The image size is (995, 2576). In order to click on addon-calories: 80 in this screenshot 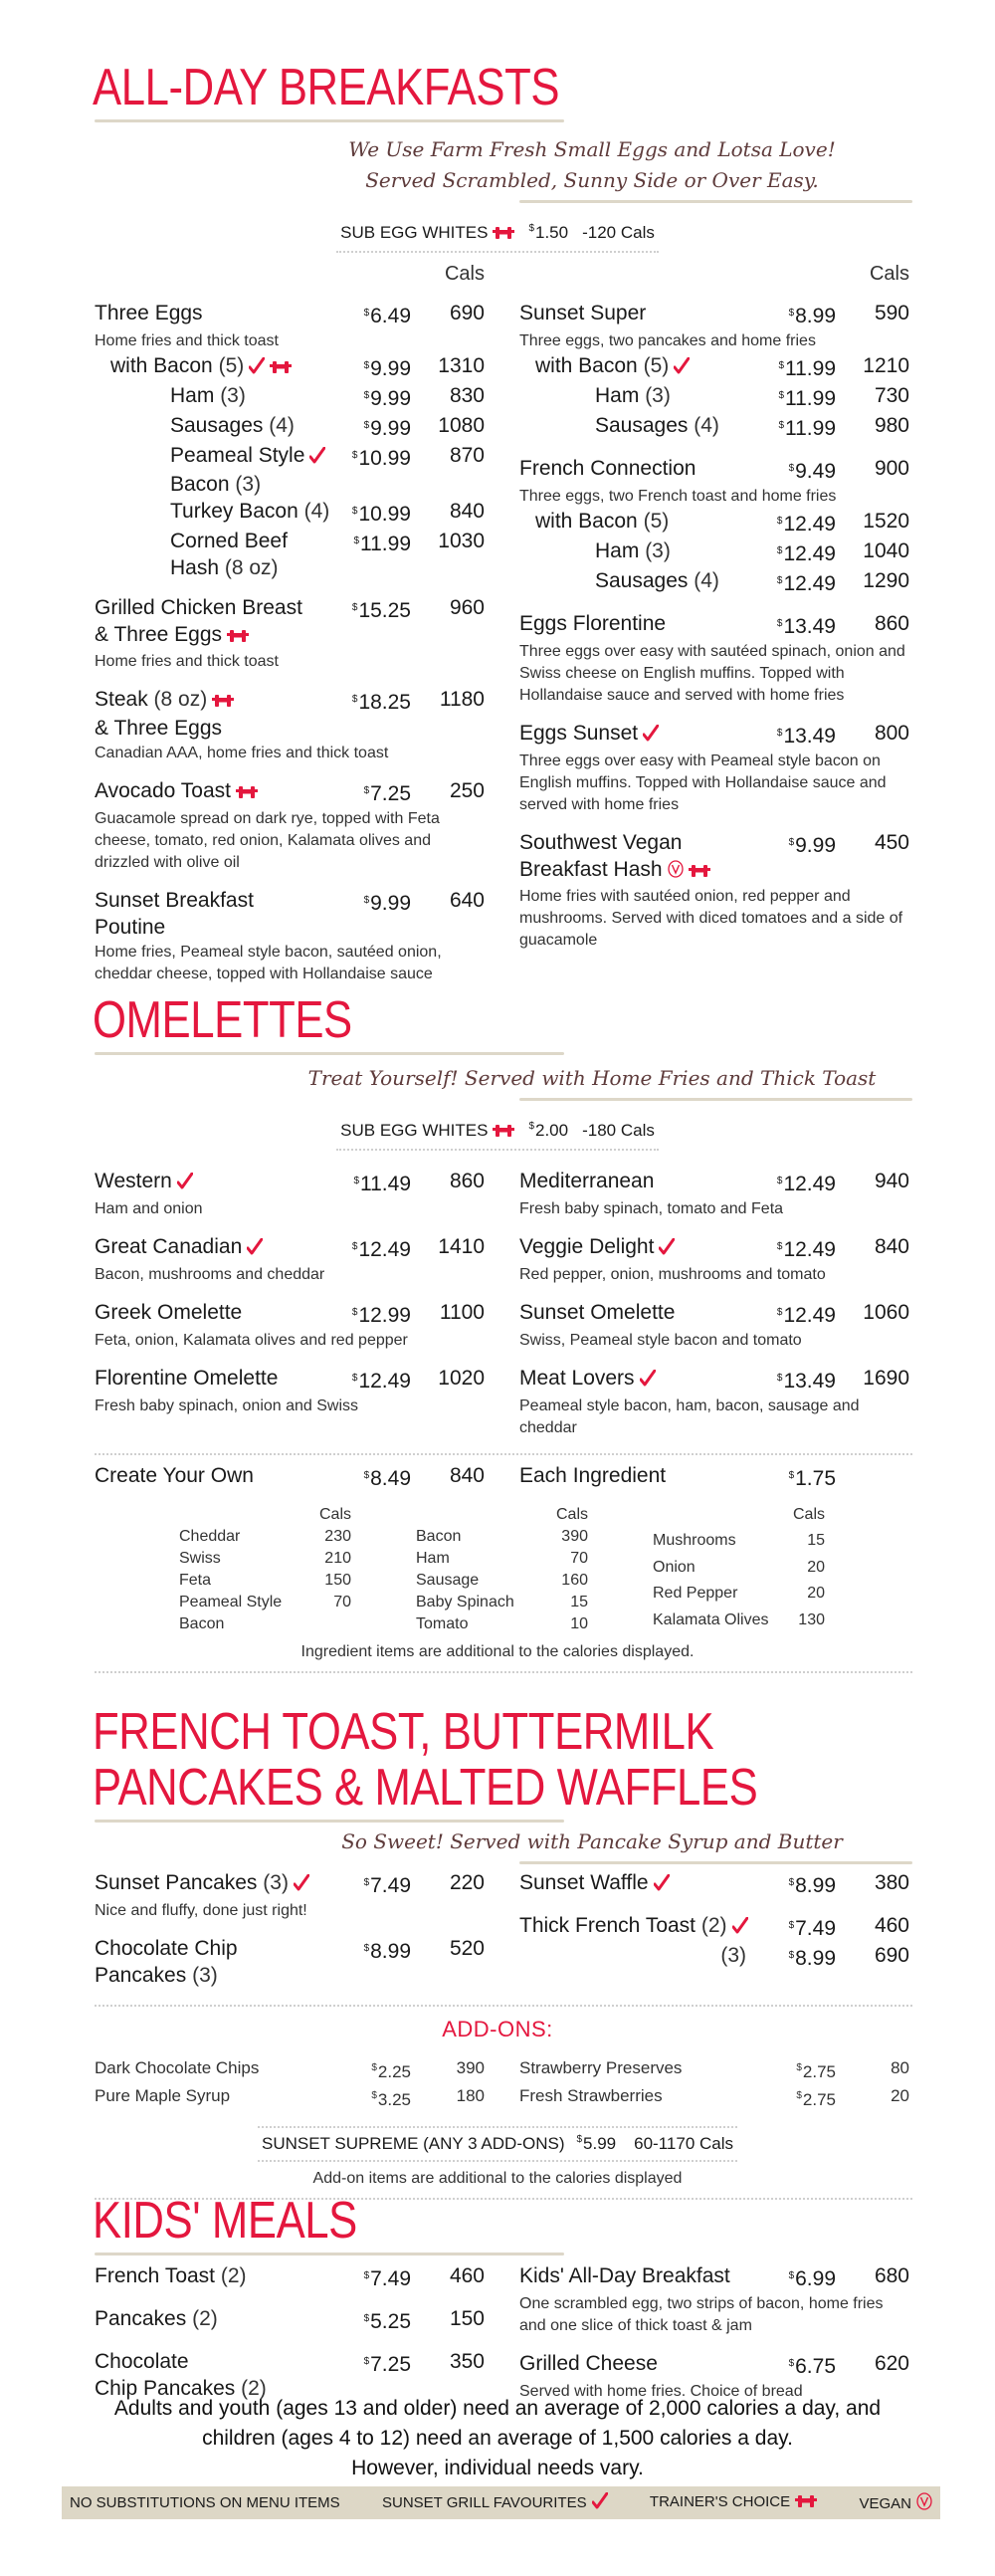, I will do `click(900, 2067)`.